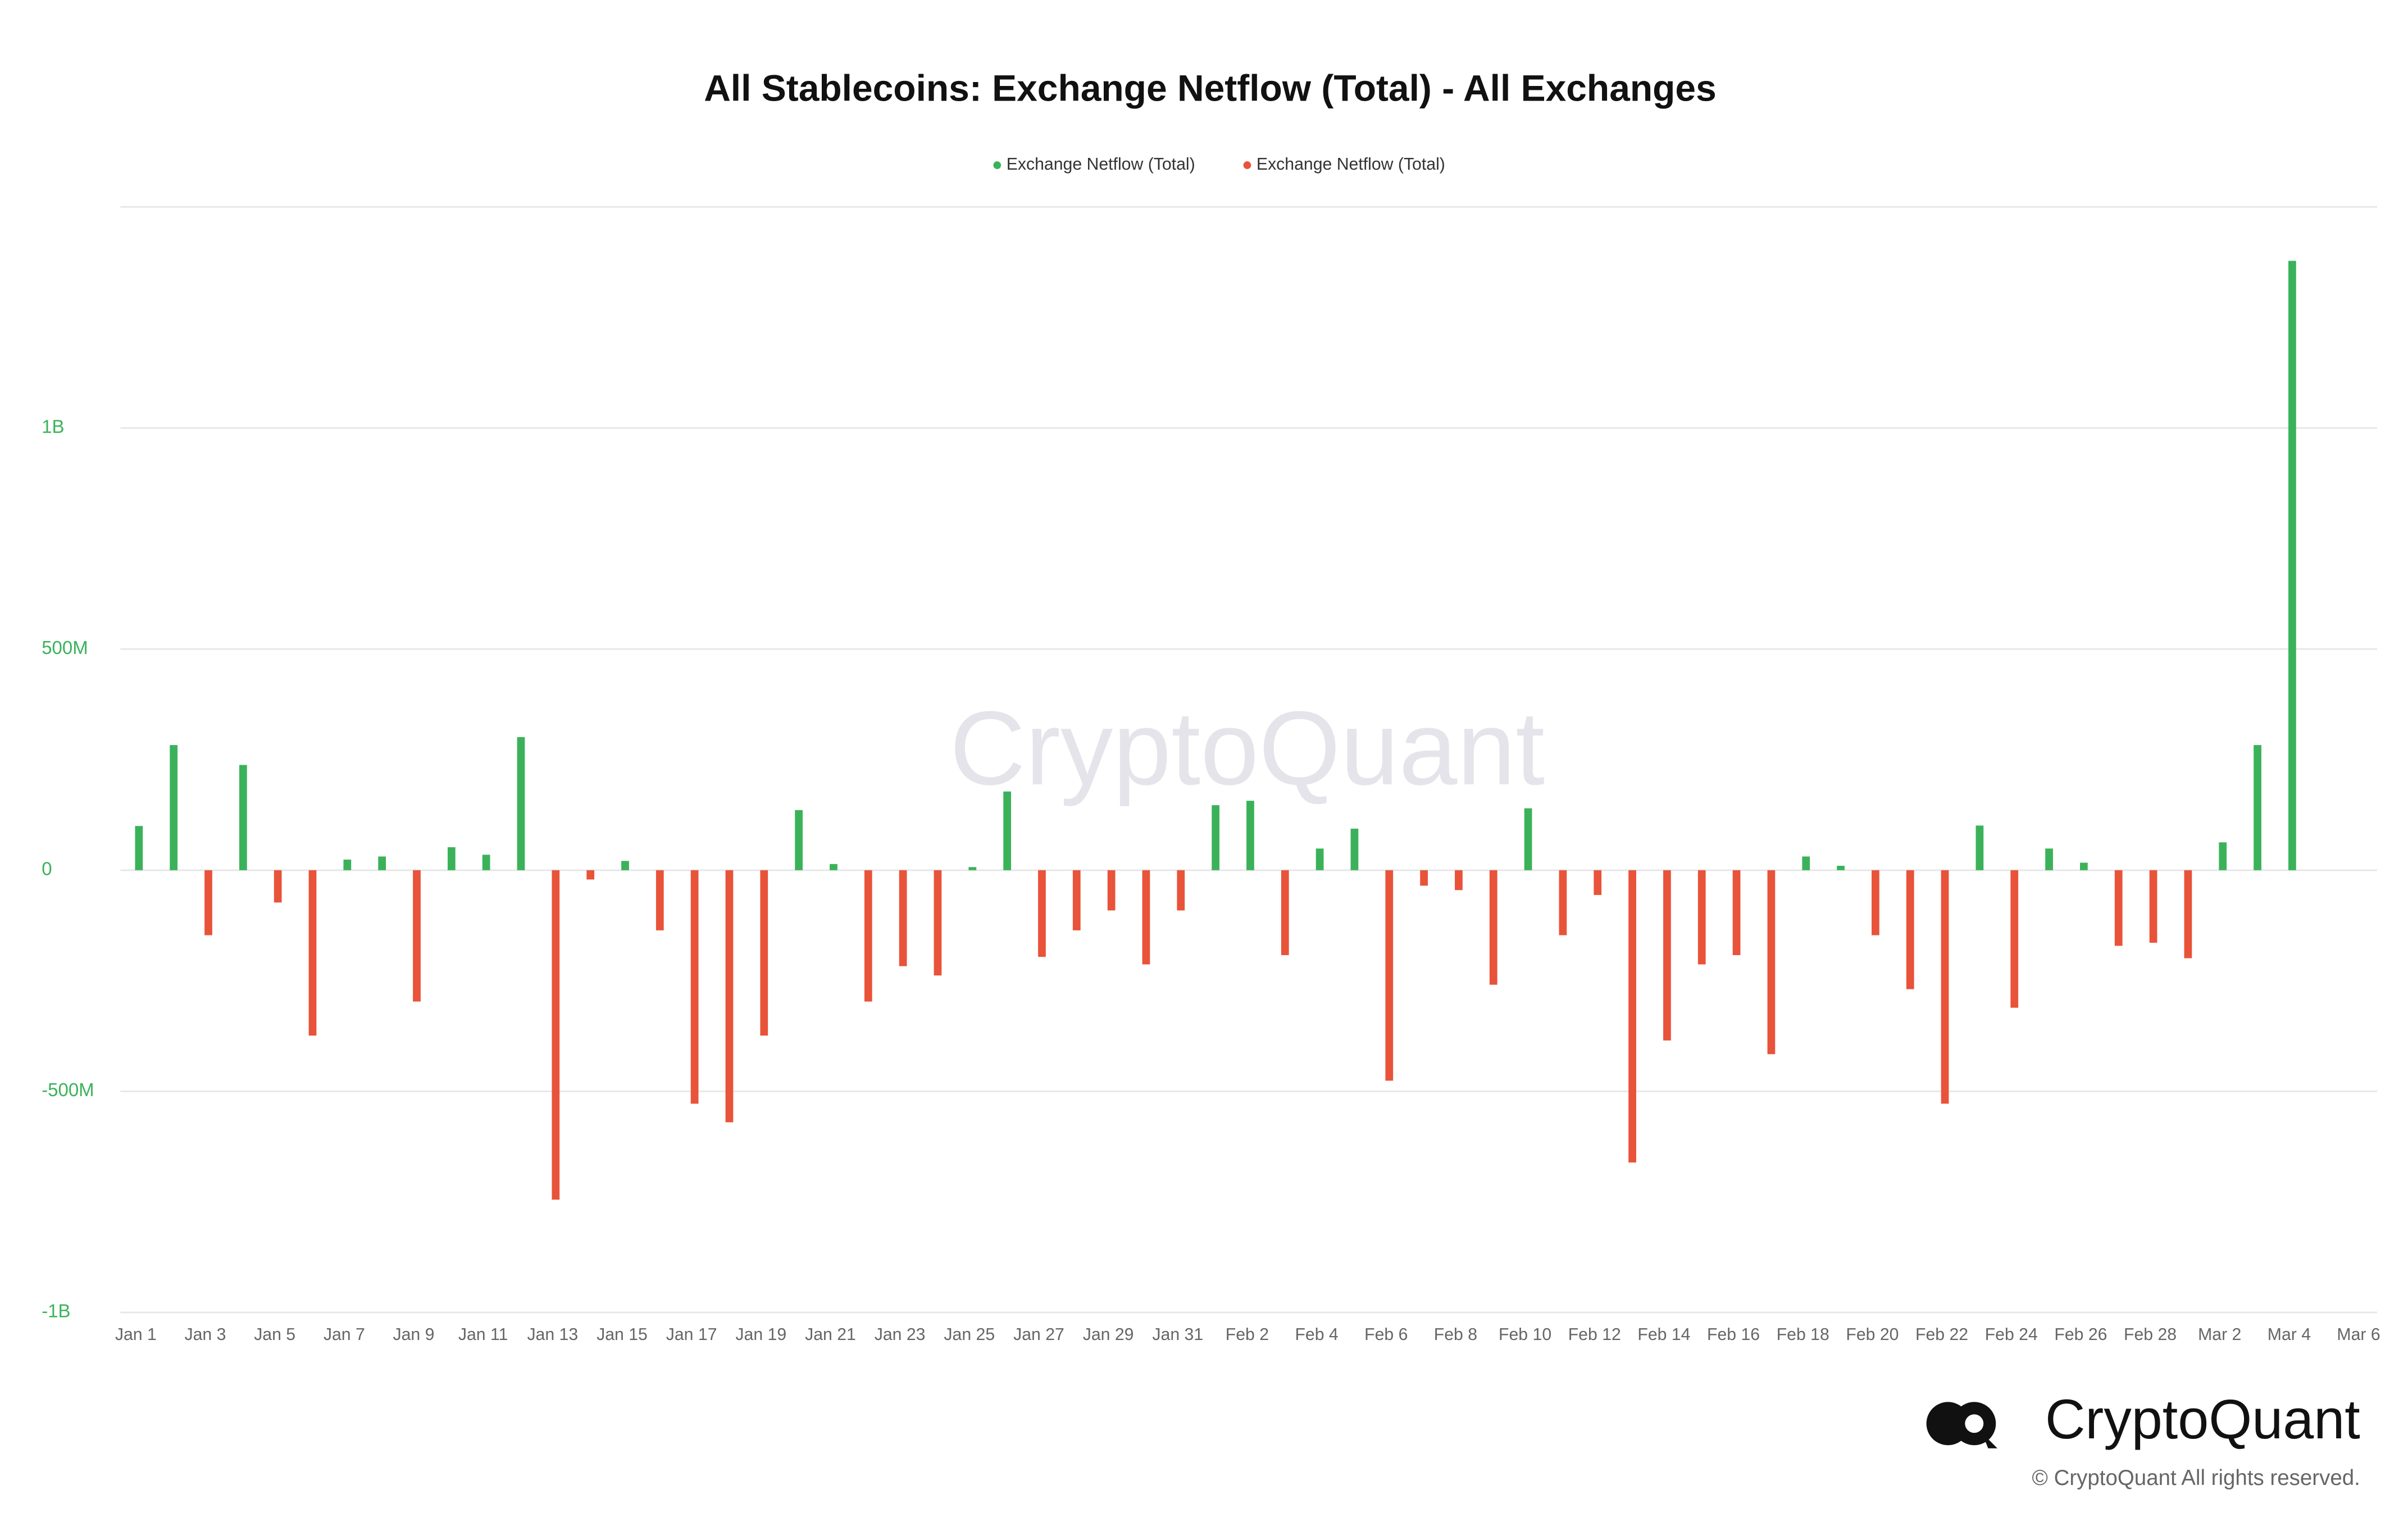 The width and height of the screenshot is (2408, 1517). Describe the element at coordinates (68, 1089) in the screenshot. I see `y-tick-label: -500M` at that location.